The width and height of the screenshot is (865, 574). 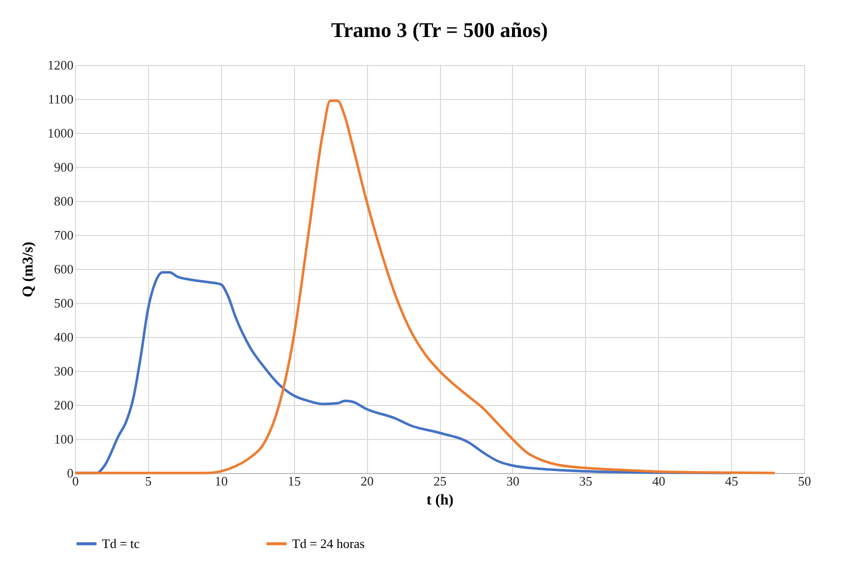 What do you see at coordinates (440, 500) in the screenshot?
I see `x-axis-title: t (h)` at bounding box center [440, 500].